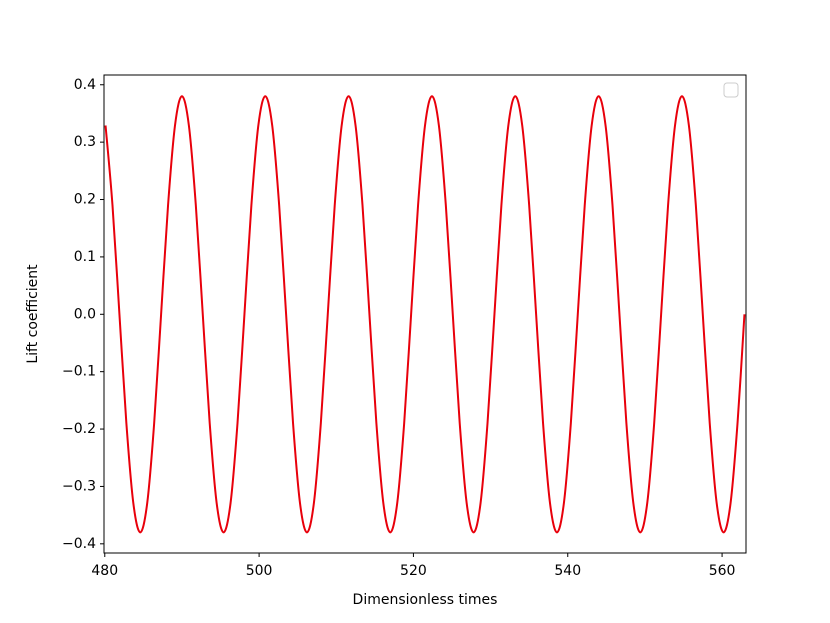 The width and height of the screenshot is (830, 623). Describe the element at coordinates (79, 486) in the screenshot. I see `y-tick-label: −0.3` at that location.